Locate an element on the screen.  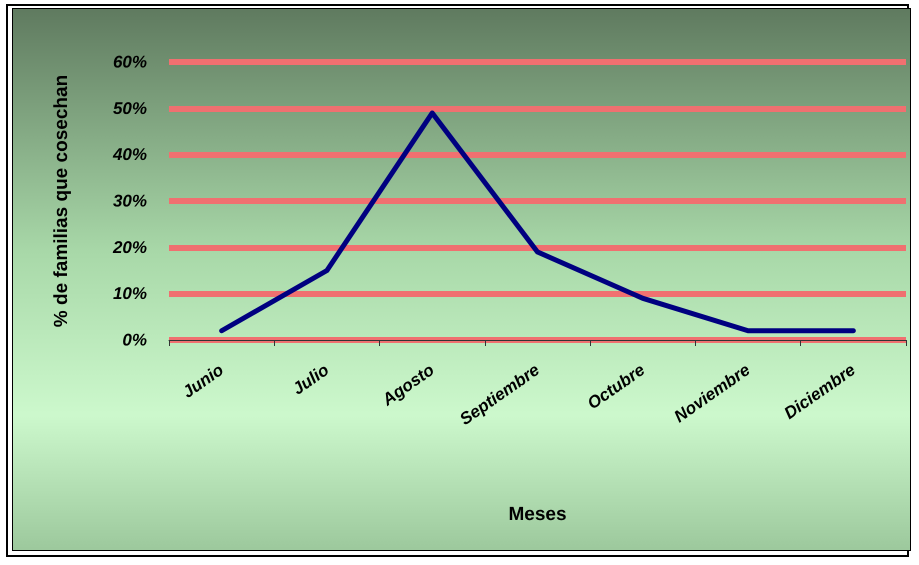
y-tick-label: 0% is located at coordinates (134, 340).